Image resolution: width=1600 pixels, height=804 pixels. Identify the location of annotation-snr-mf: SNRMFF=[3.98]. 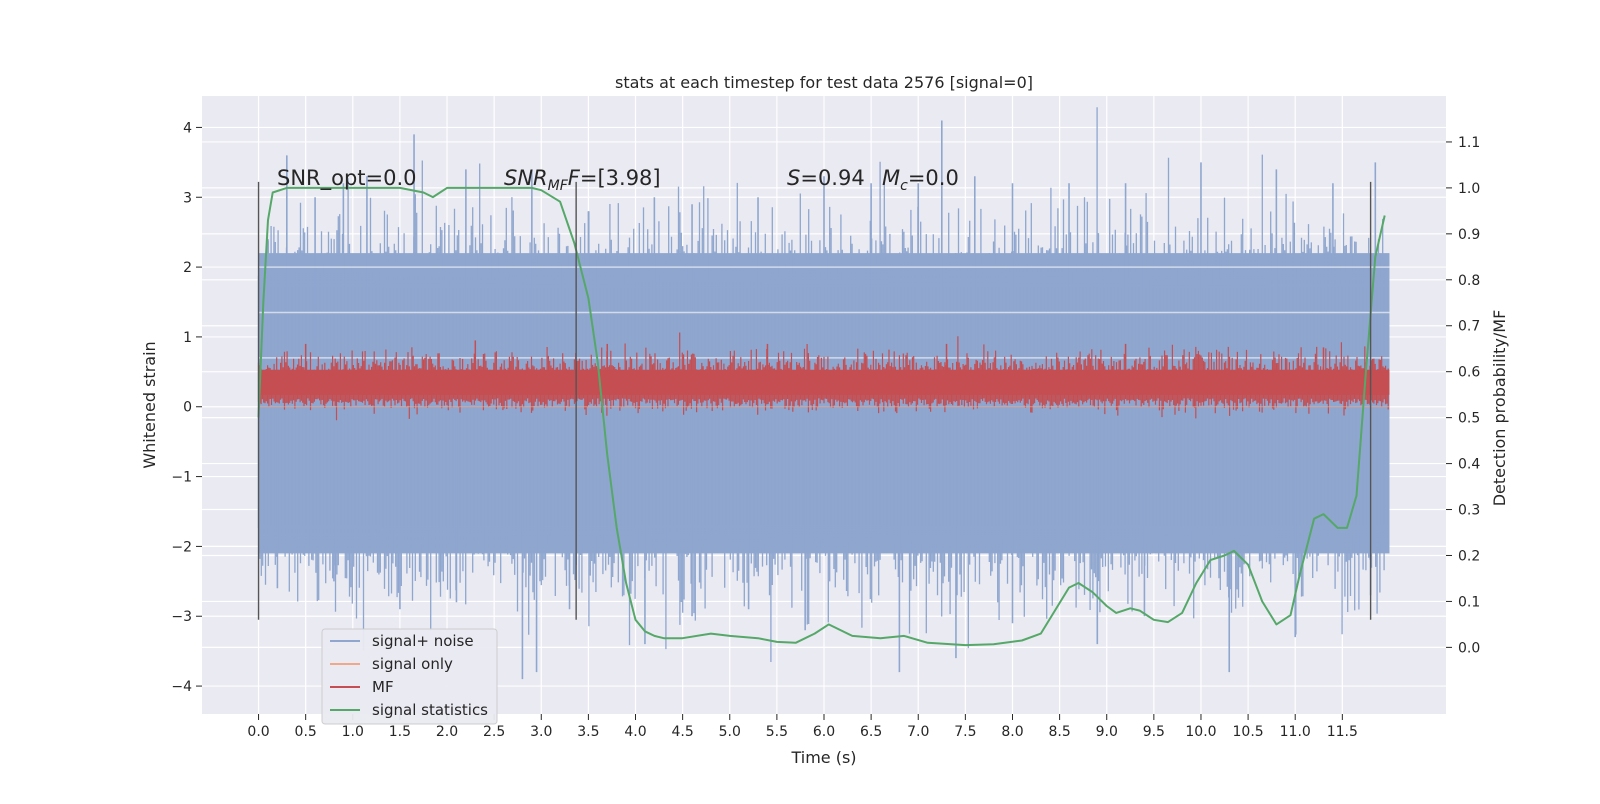
(582, 180).